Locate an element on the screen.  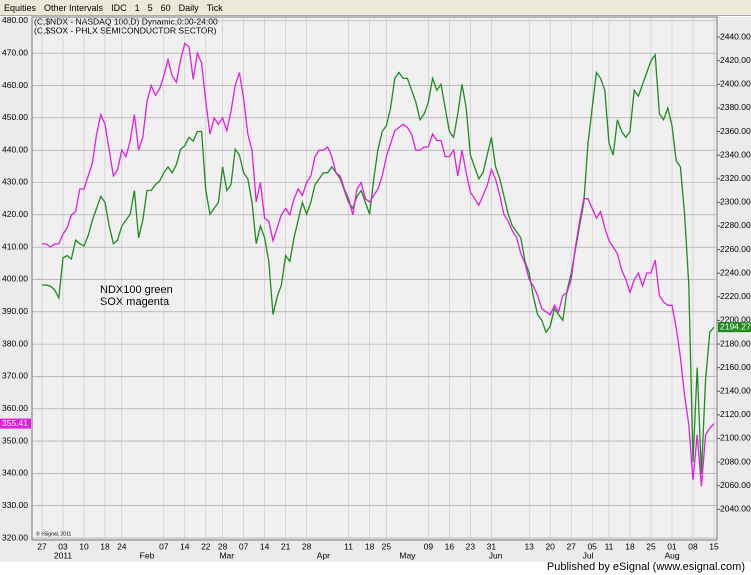
x-month-label: Jun is located at coordinates (496, 555).